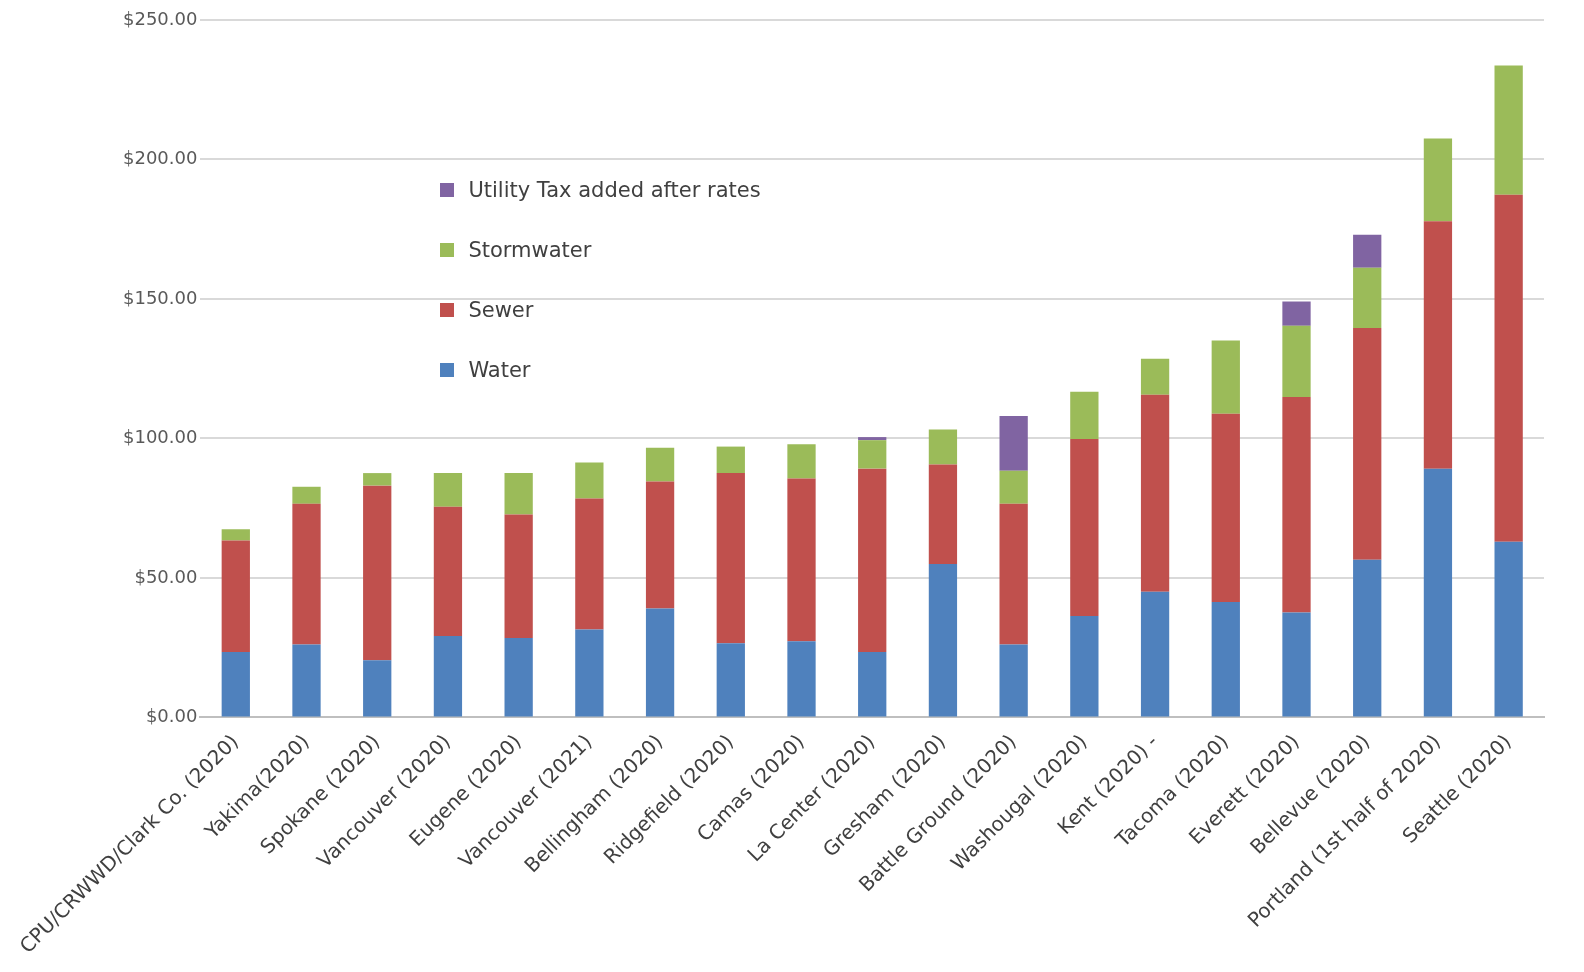 The width and height of the screenshot is (1584, 972). What do you see at coordinates (160, 437) in the screenshot?
I see `y-tick-label: $100.00` at bounding box center [160, 437].